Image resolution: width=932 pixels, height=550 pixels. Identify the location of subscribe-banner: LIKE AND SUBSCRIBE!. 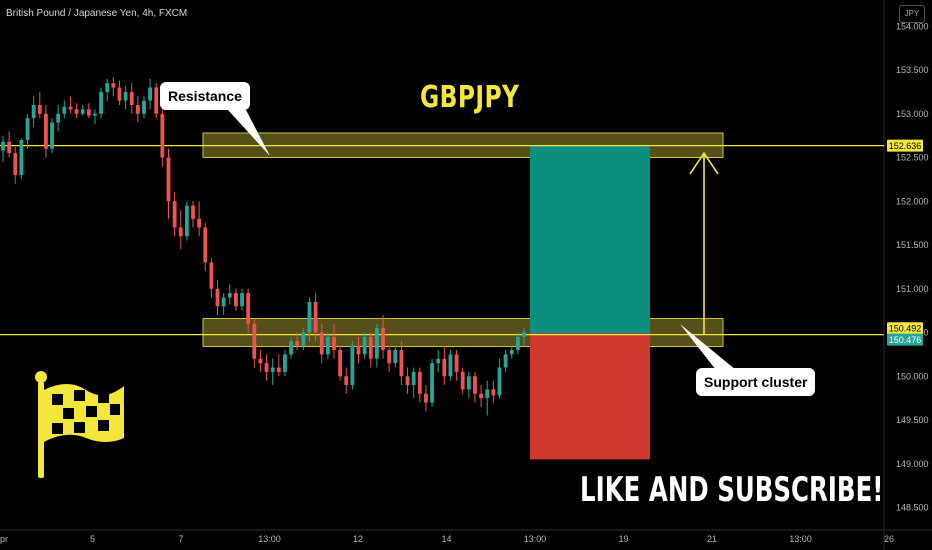
(732, 490).